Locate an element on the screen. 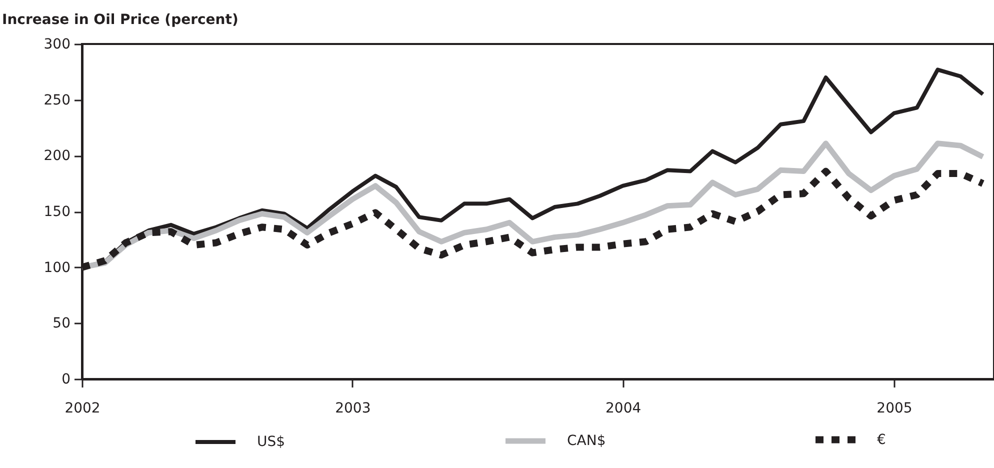 The image size is (994, 468). y-tick-label: 150 is located at coordinates (57, 212).